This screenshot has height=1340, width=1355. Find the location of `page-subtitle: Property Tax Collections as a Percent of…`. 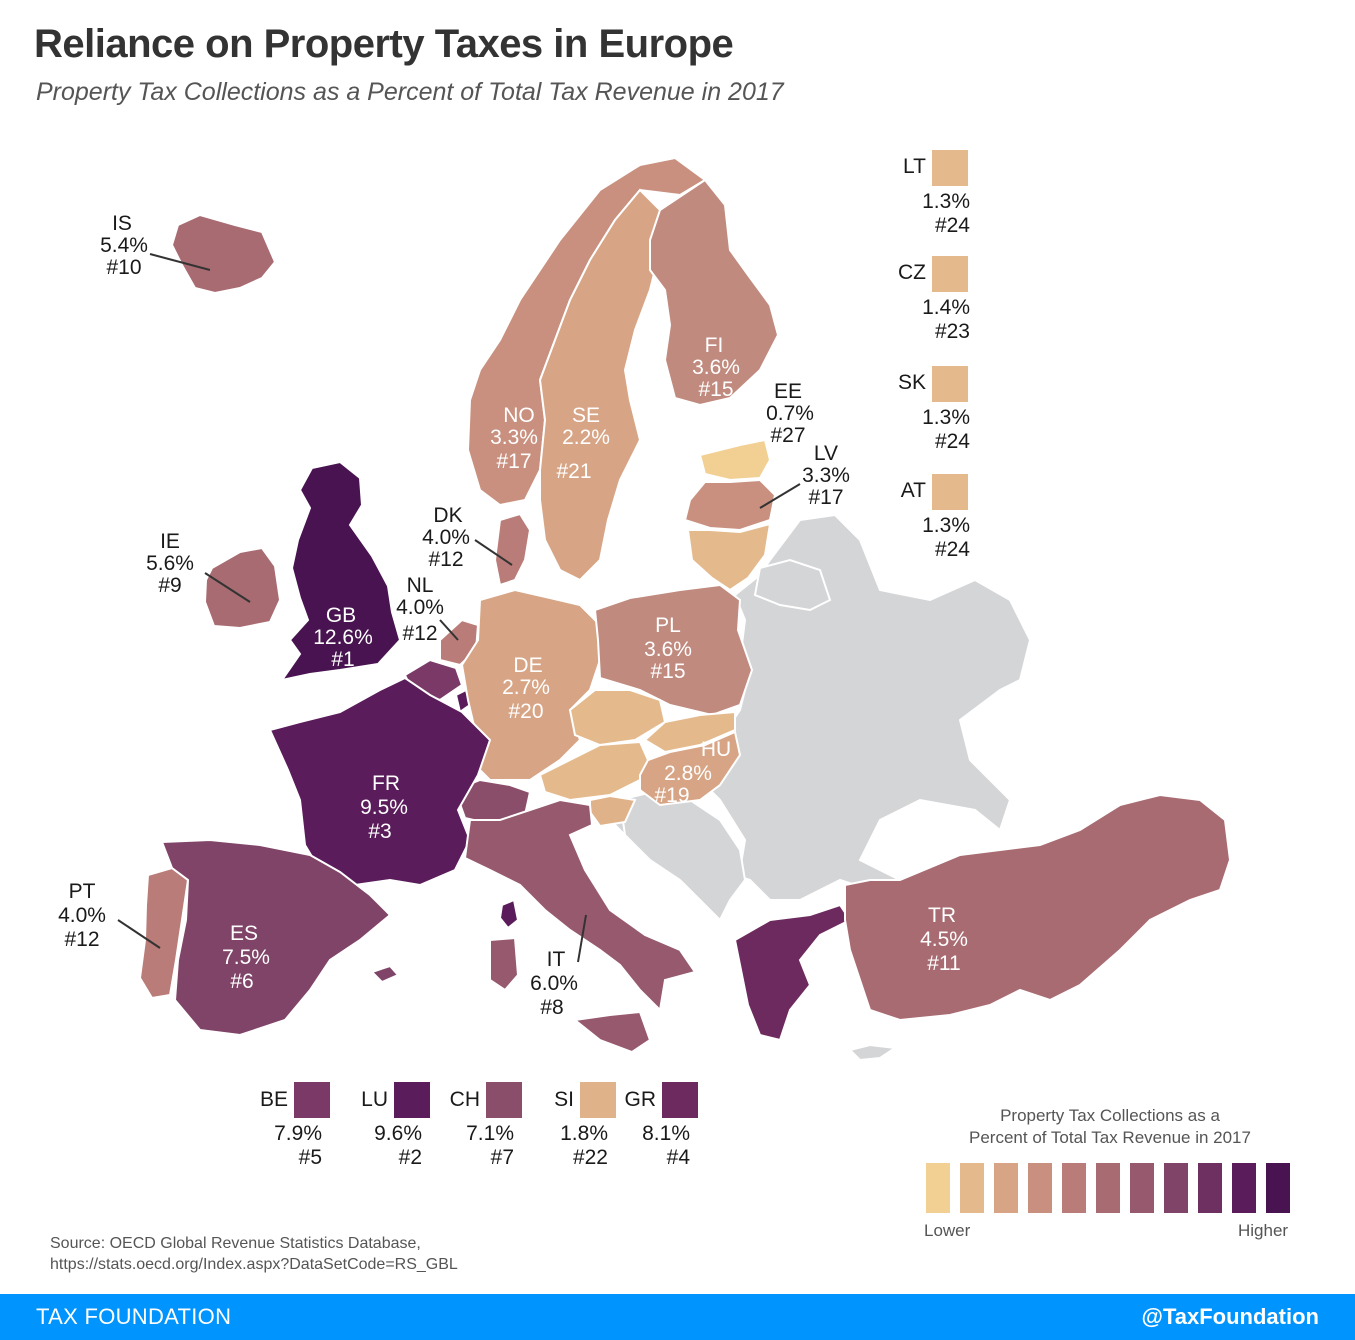

page-subtitle: Property Tax Collections as a Percent of… is located at coordinates (410, 92).